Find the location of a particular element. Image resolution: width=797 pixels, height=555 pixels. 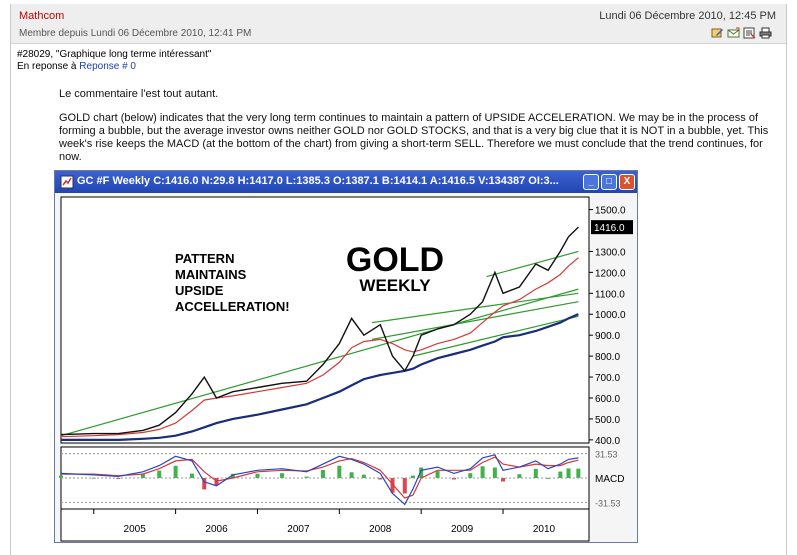

x-tick-label: 2009 is located at coordinates (462, 529).